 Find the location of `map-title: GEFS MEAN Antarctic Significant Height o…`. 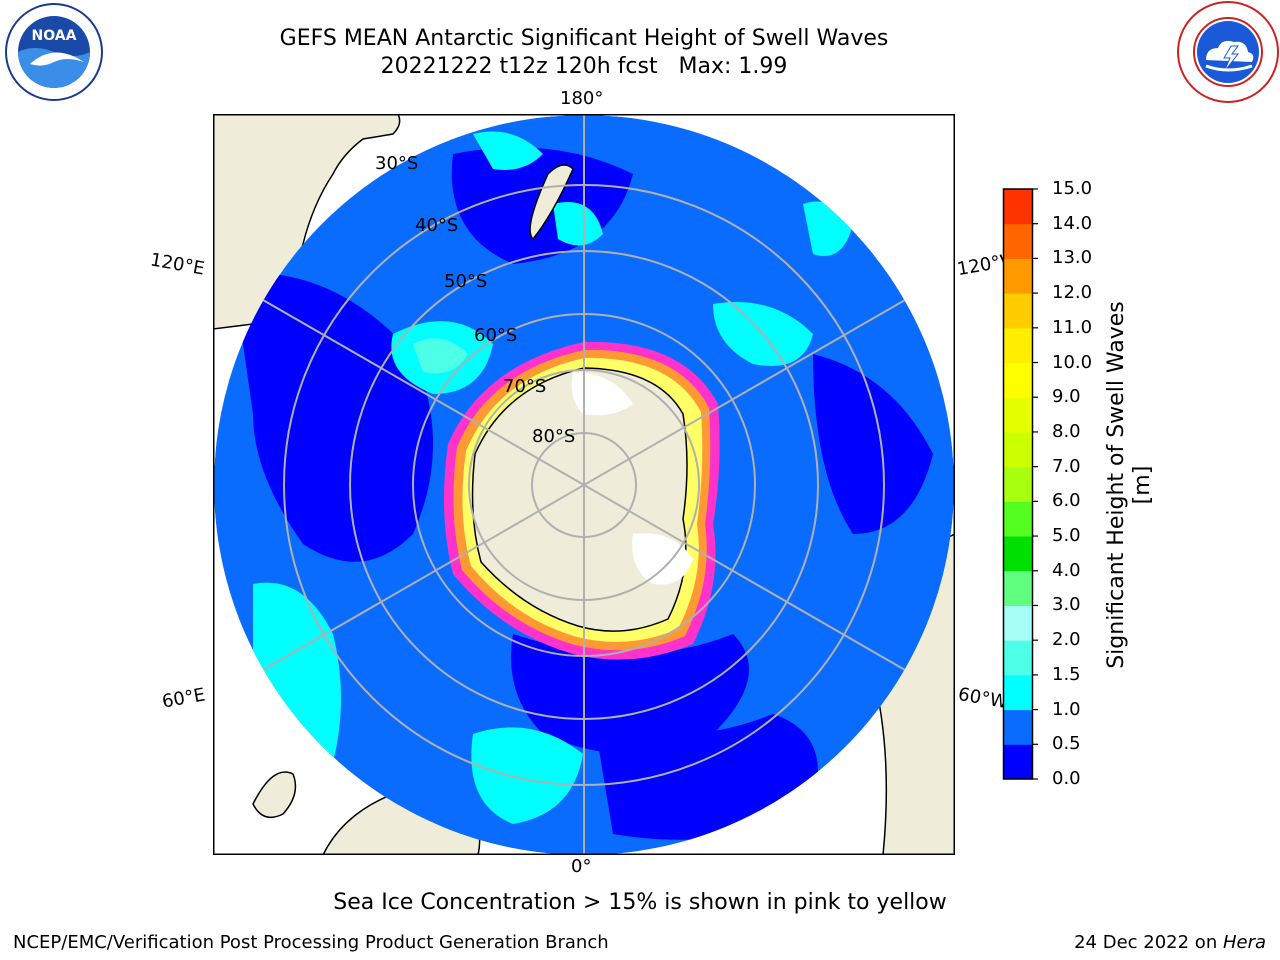

map-title: GEFS MEAN Antarctic Significant Height o… is located at coordinates (584, 38).